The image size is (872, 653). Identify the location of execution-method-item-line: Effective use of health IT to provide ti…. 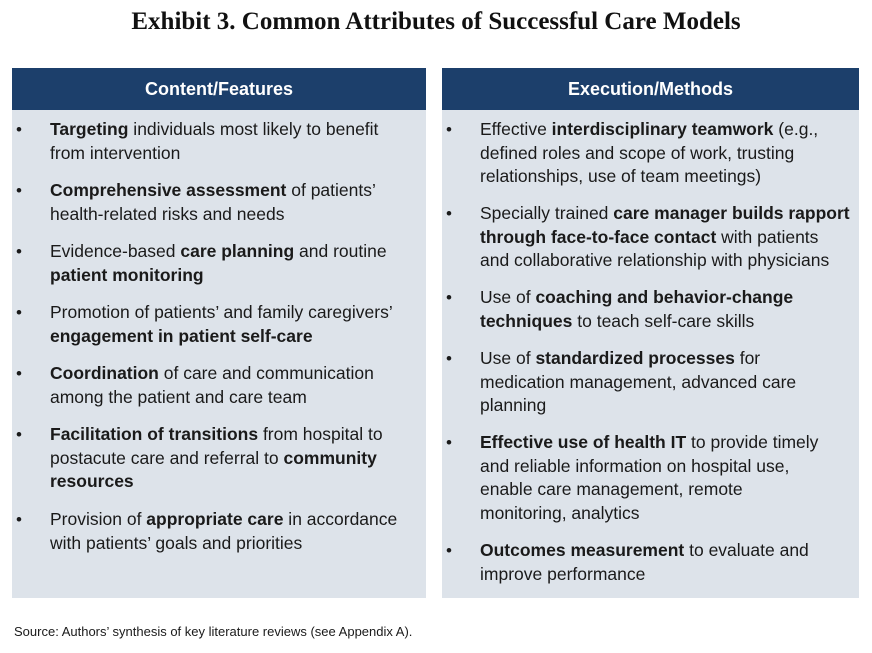
(667, 443).